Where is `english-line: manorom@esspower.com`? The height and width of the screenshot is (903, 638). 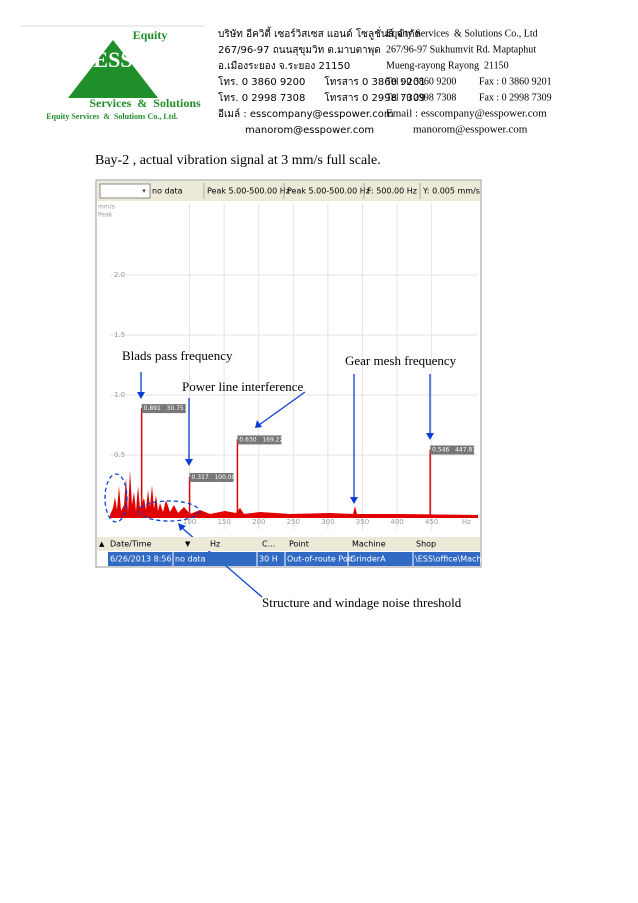
english-line: manorom@esspower.com is located at coordinates (470, 130).